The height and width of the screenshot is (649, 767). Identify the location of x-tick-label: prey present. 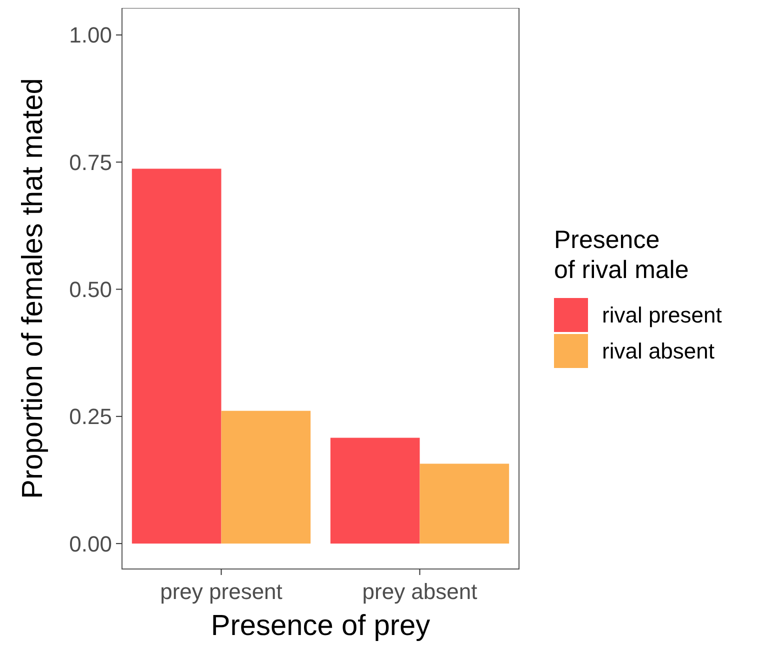
(221, 591).